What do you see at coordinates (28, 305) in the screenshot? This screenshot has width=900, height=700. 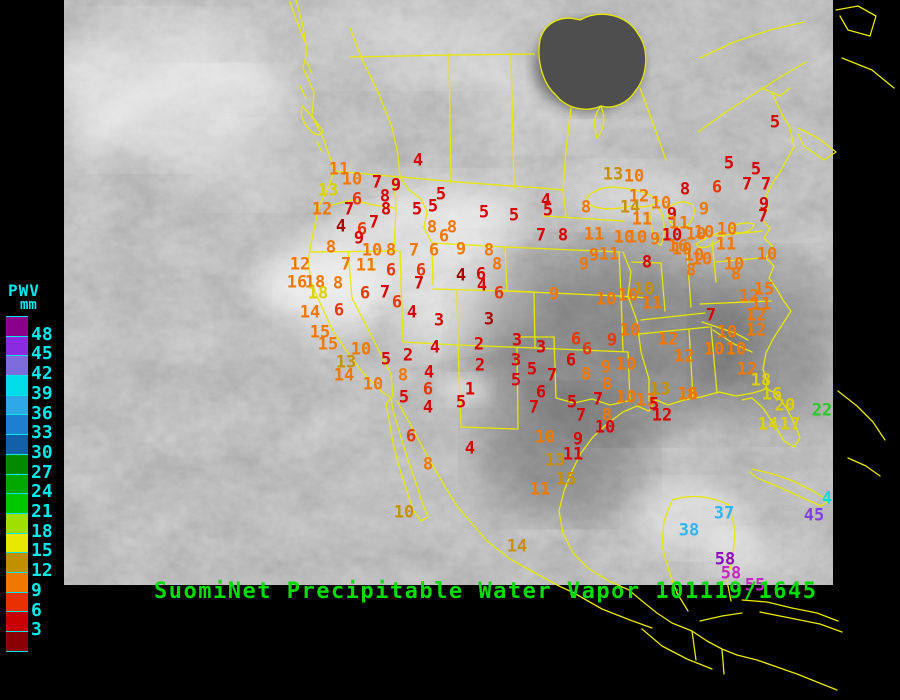 I see `legend-unit: mm` at bounding box center [28, 305].